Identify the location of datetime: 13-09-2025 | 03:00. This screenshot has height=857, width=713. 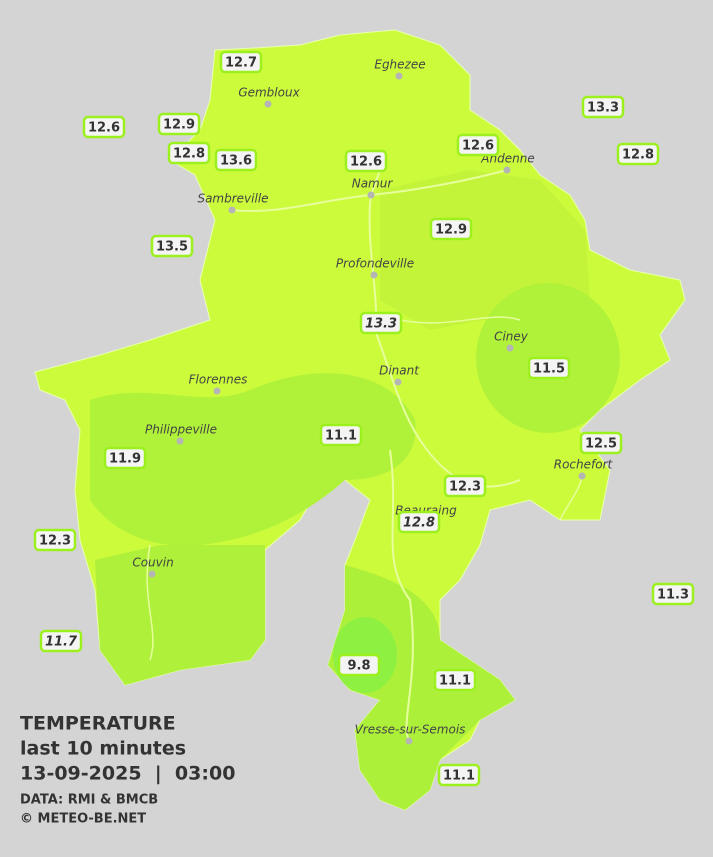
(127, 774).